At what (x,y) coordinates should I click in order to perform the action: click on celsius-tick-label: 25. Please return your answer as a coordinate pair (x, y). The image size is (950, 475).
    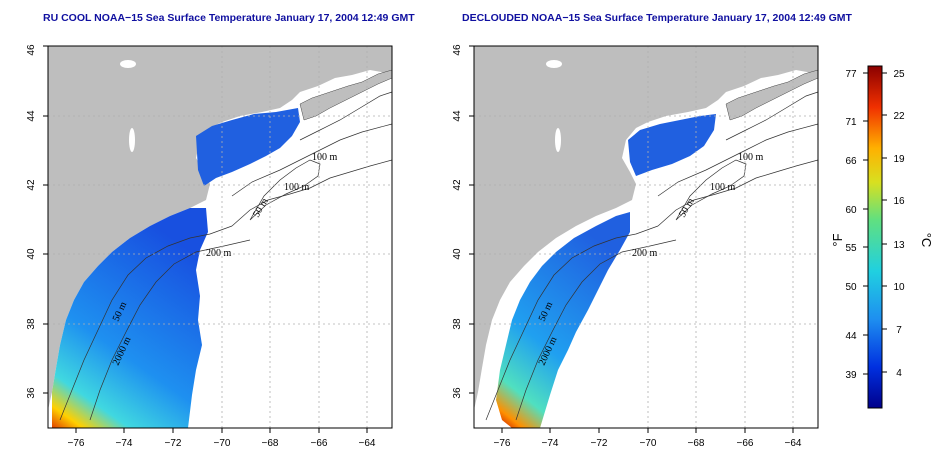
    Looking at the image, I should click on (899, 74).